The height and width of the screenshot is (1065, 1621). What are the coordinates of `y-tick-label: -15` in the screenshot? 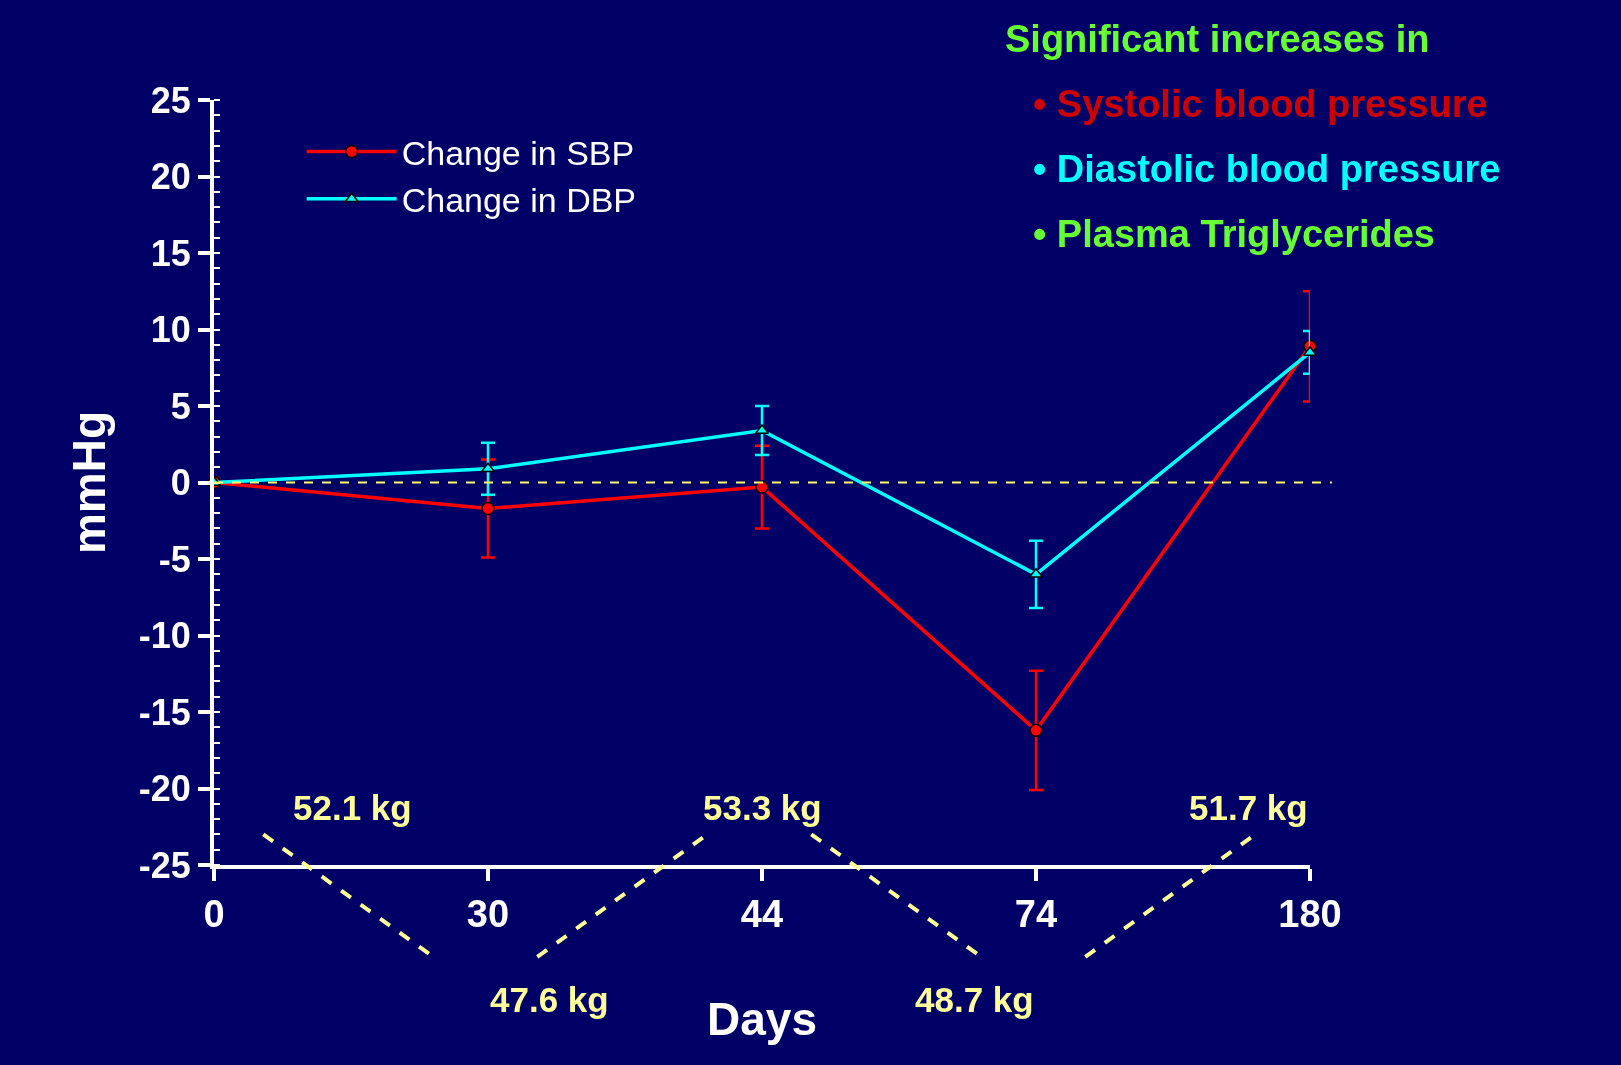 It's located at (164, 712).